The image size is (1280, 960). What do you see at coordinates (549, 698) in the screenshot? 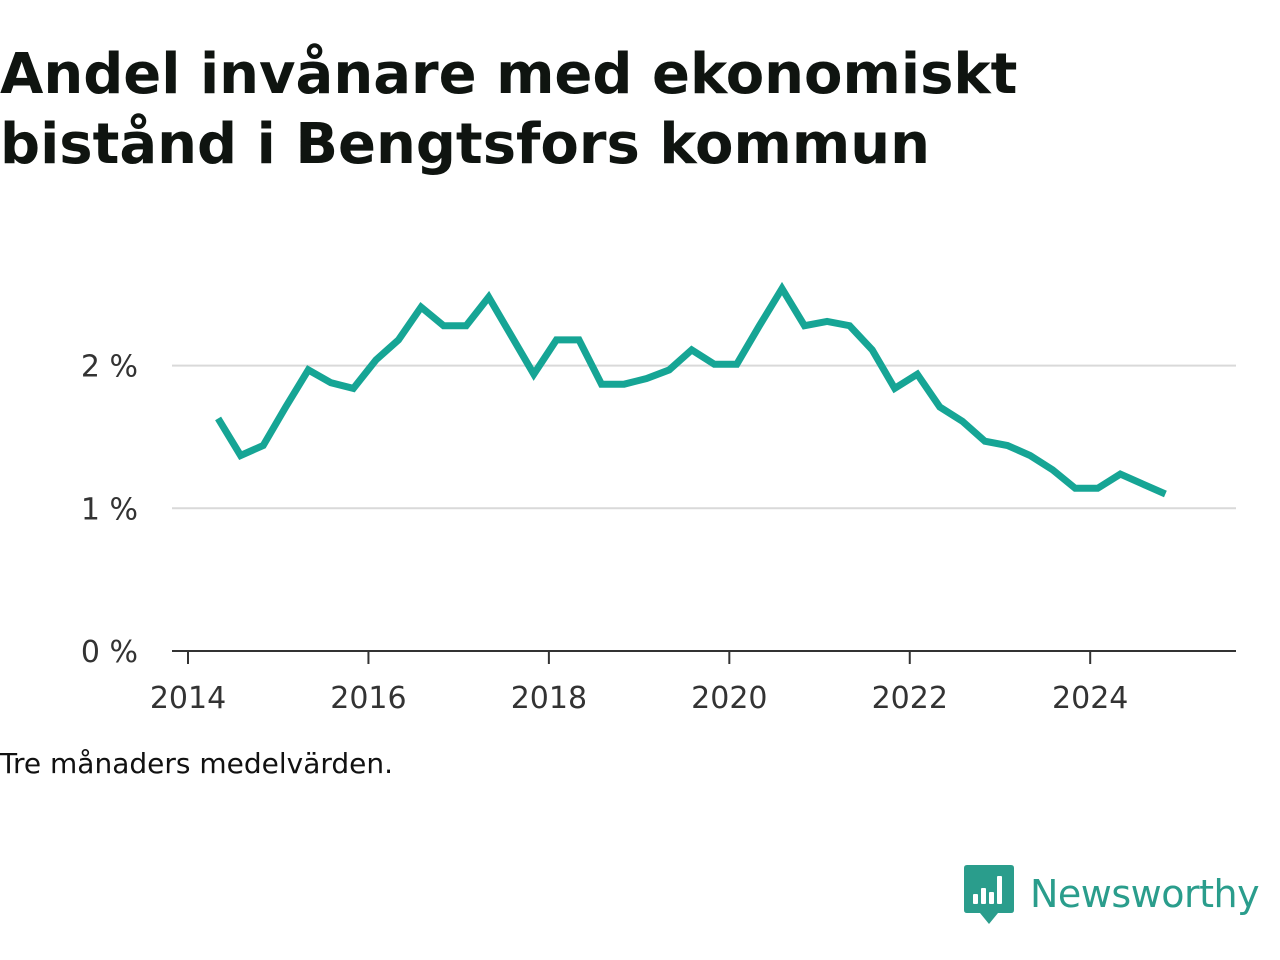
I see `x-tick-label: 2018` at bounding box center [549, 698].